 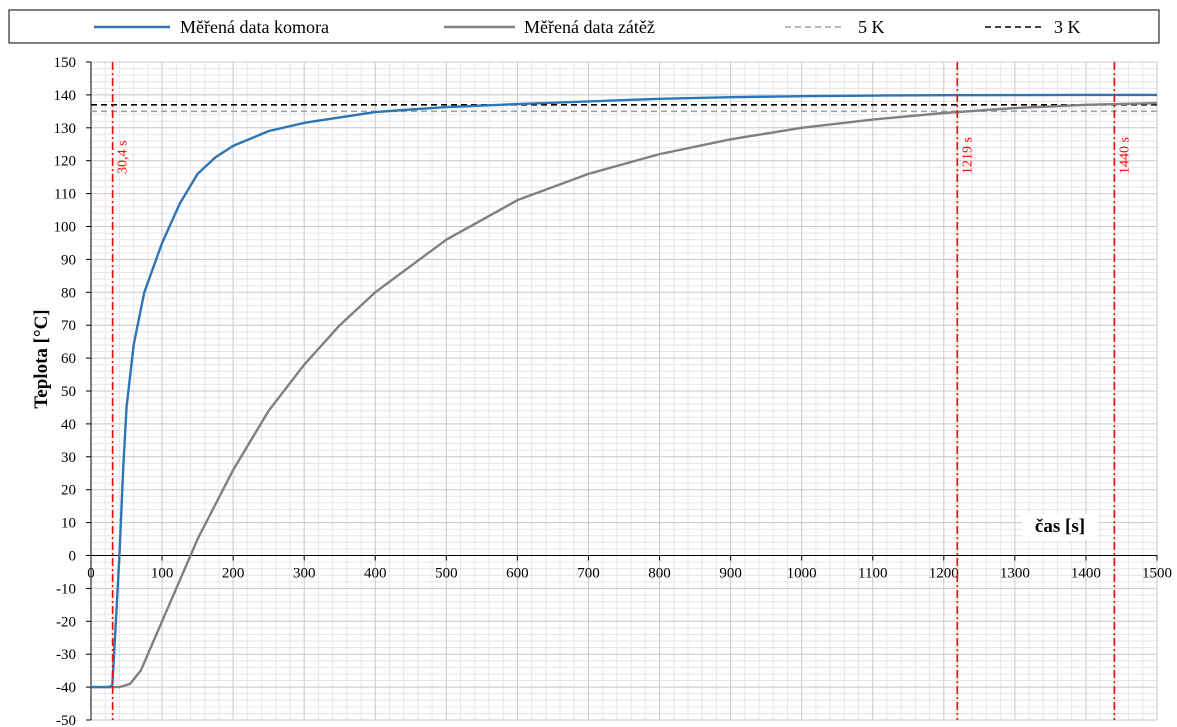 I want to click on y-tick-label: 30, so click(x=68, y=458).